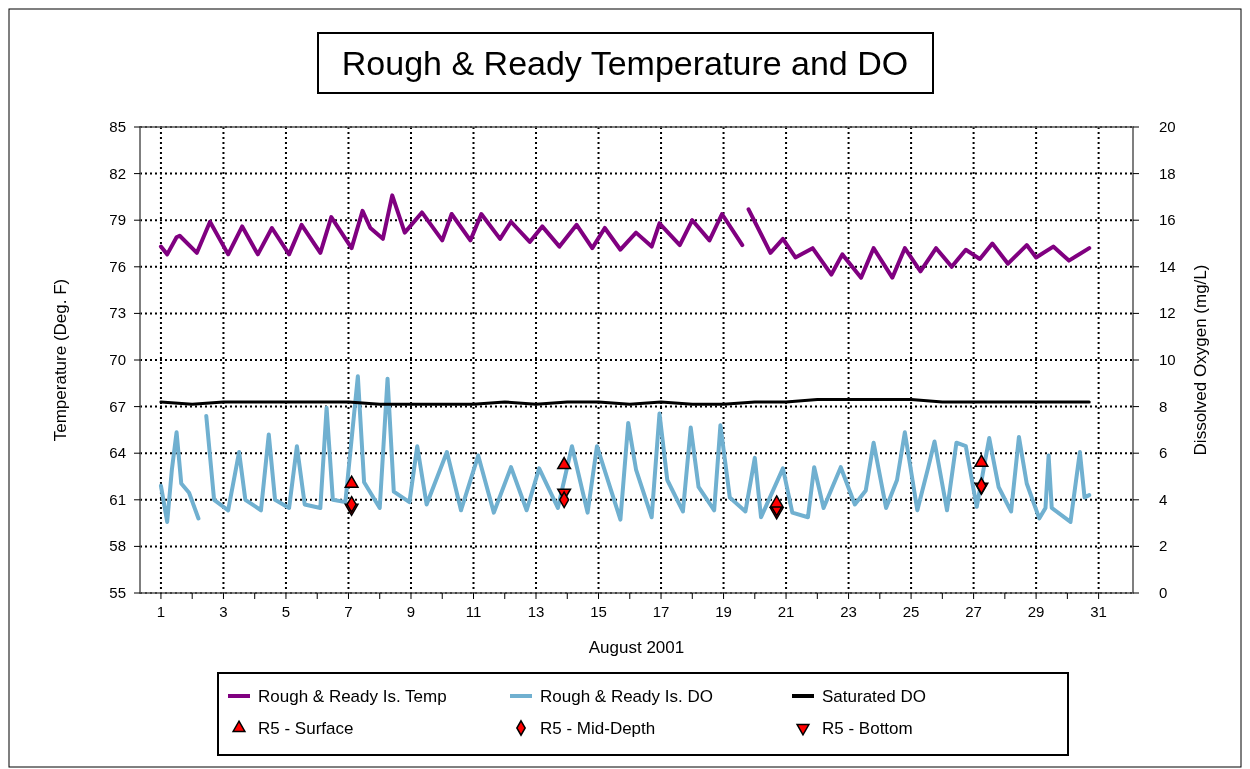  I want to click on x-tick-label: 29, so click(1036, 611).